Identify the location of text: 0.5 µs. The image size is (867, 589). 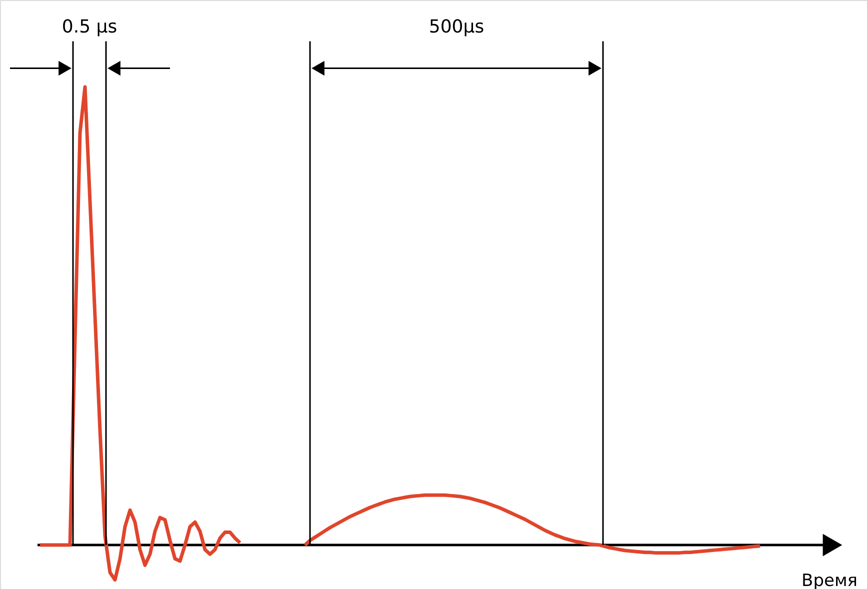
(90, 27).